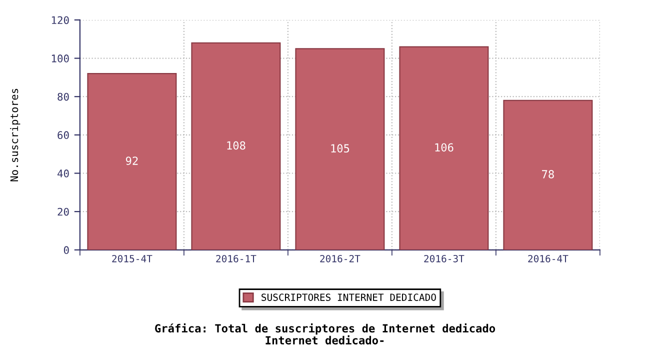 Image resolution: width=650 pixels, height=350 pixels. I want to click on x-tick-label: 2015-4T, so click(132, 258).